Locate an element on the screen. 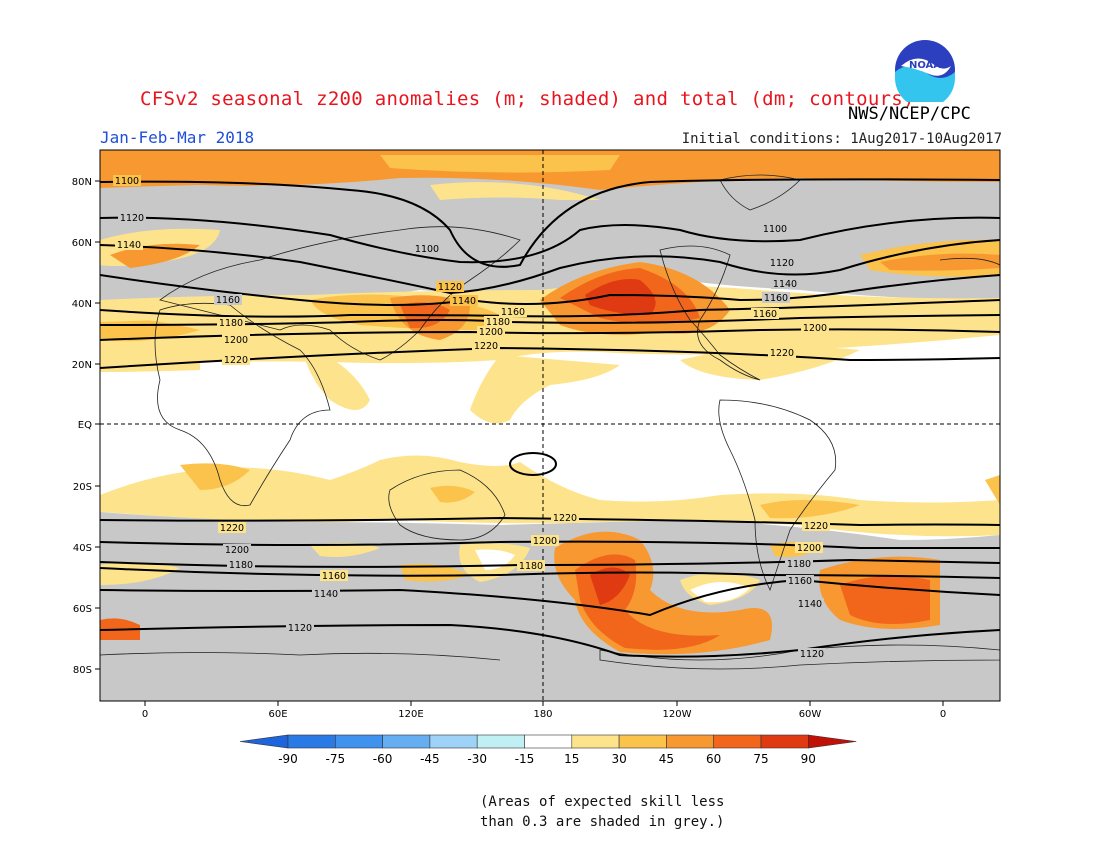  contour-label-1180c: 1180 is located at coordinates (241, 565).